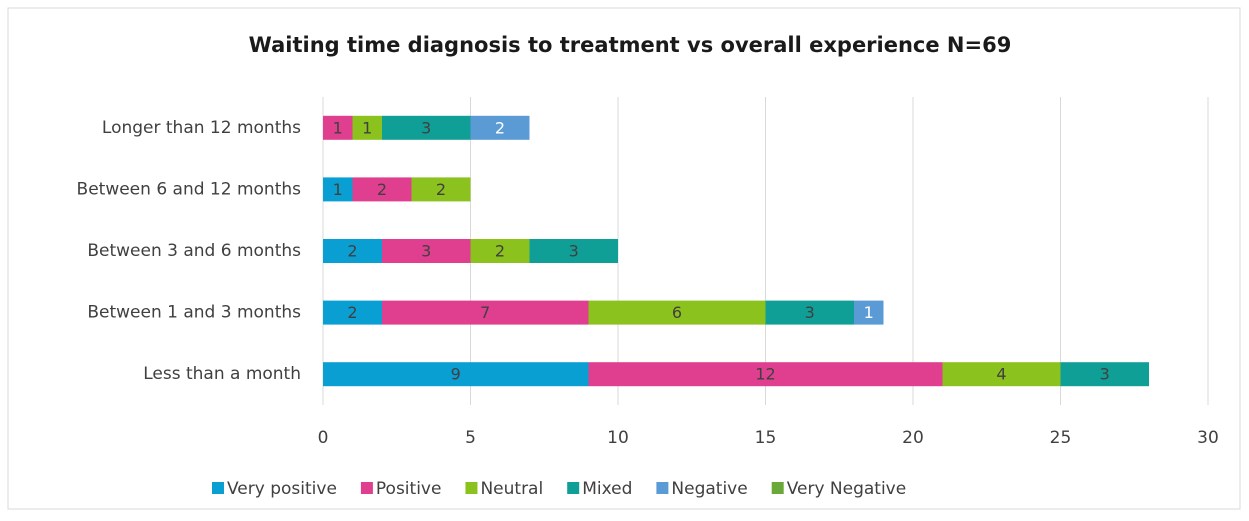  What do you see at coordinates (1061, 438) in the screenshot?
I see `x-tick-label: 25` at bounding box center [1061, 438].